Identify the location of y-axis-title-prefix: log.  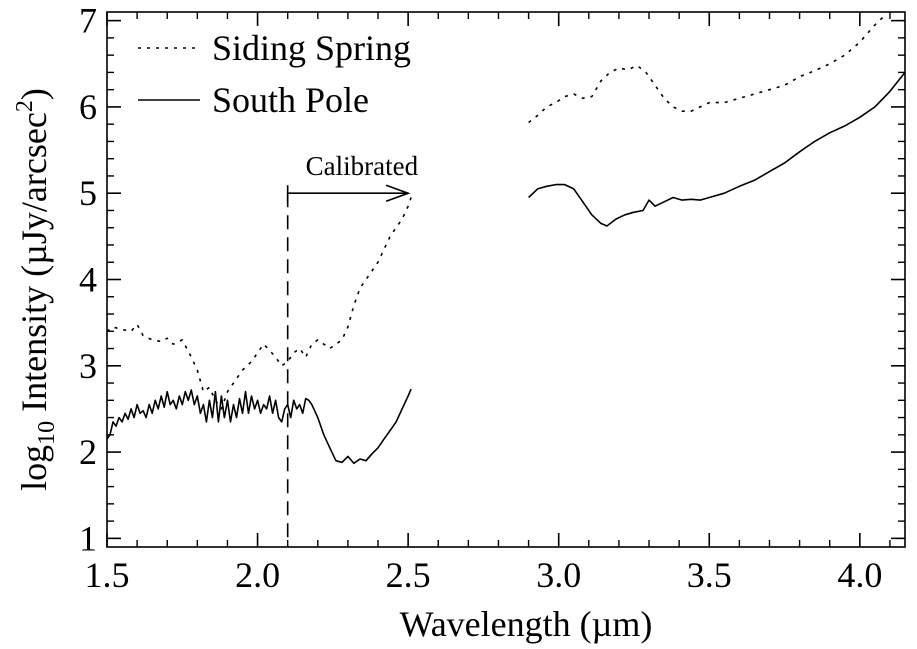
(34, 468).